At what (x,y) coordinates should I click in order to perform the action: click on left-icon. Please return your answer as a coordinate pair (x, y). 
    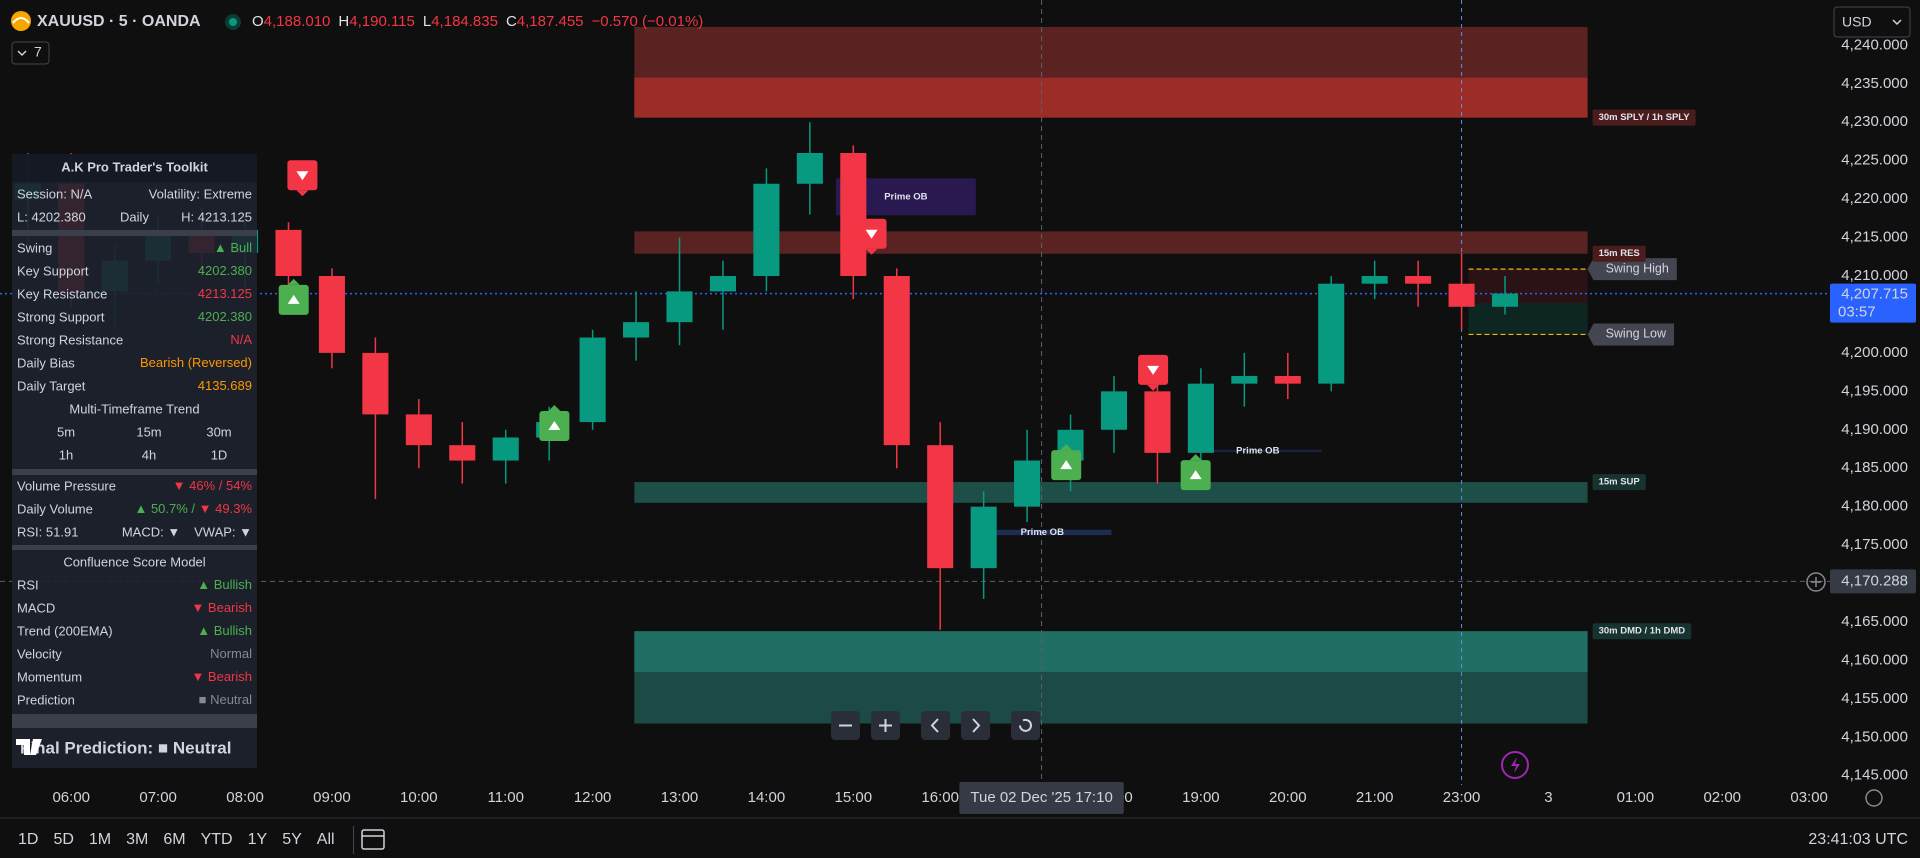
    Looking at the image, I should click on (934, 725).